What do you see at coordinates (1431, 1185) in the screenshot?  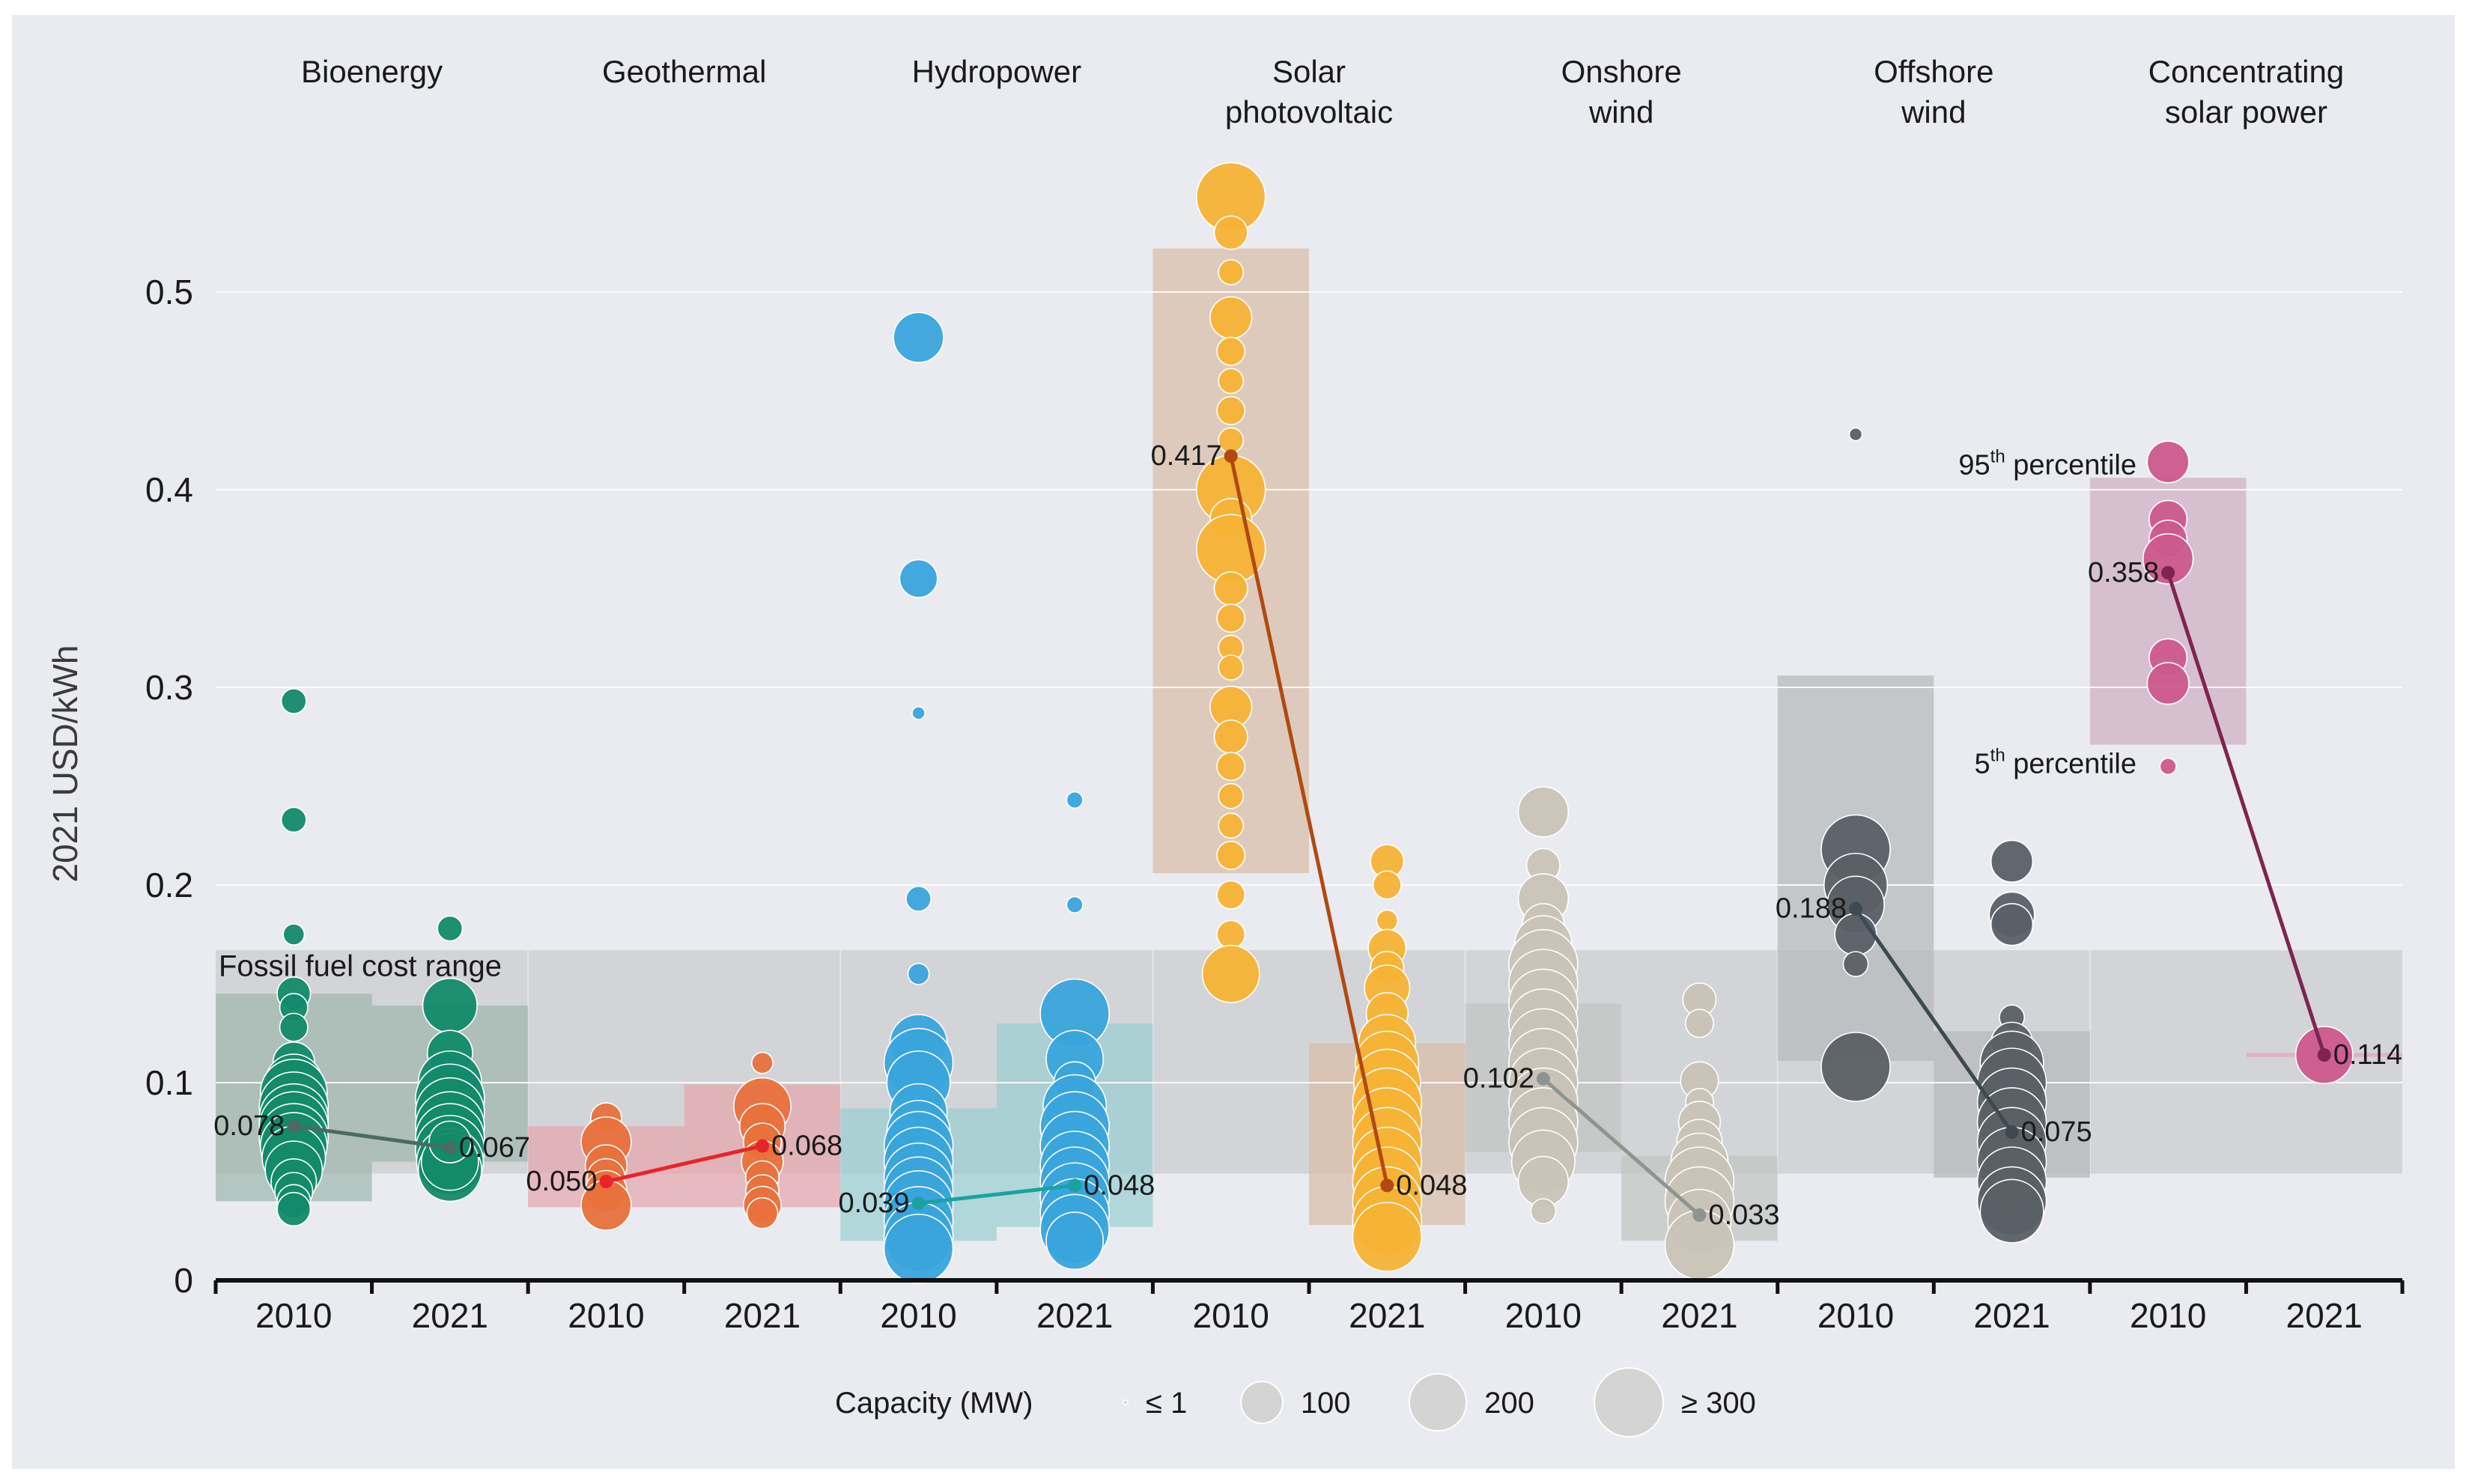 I see `average-label-solar-photovoltaic-2021: 0.048` at bounding box center [1431, 1185].